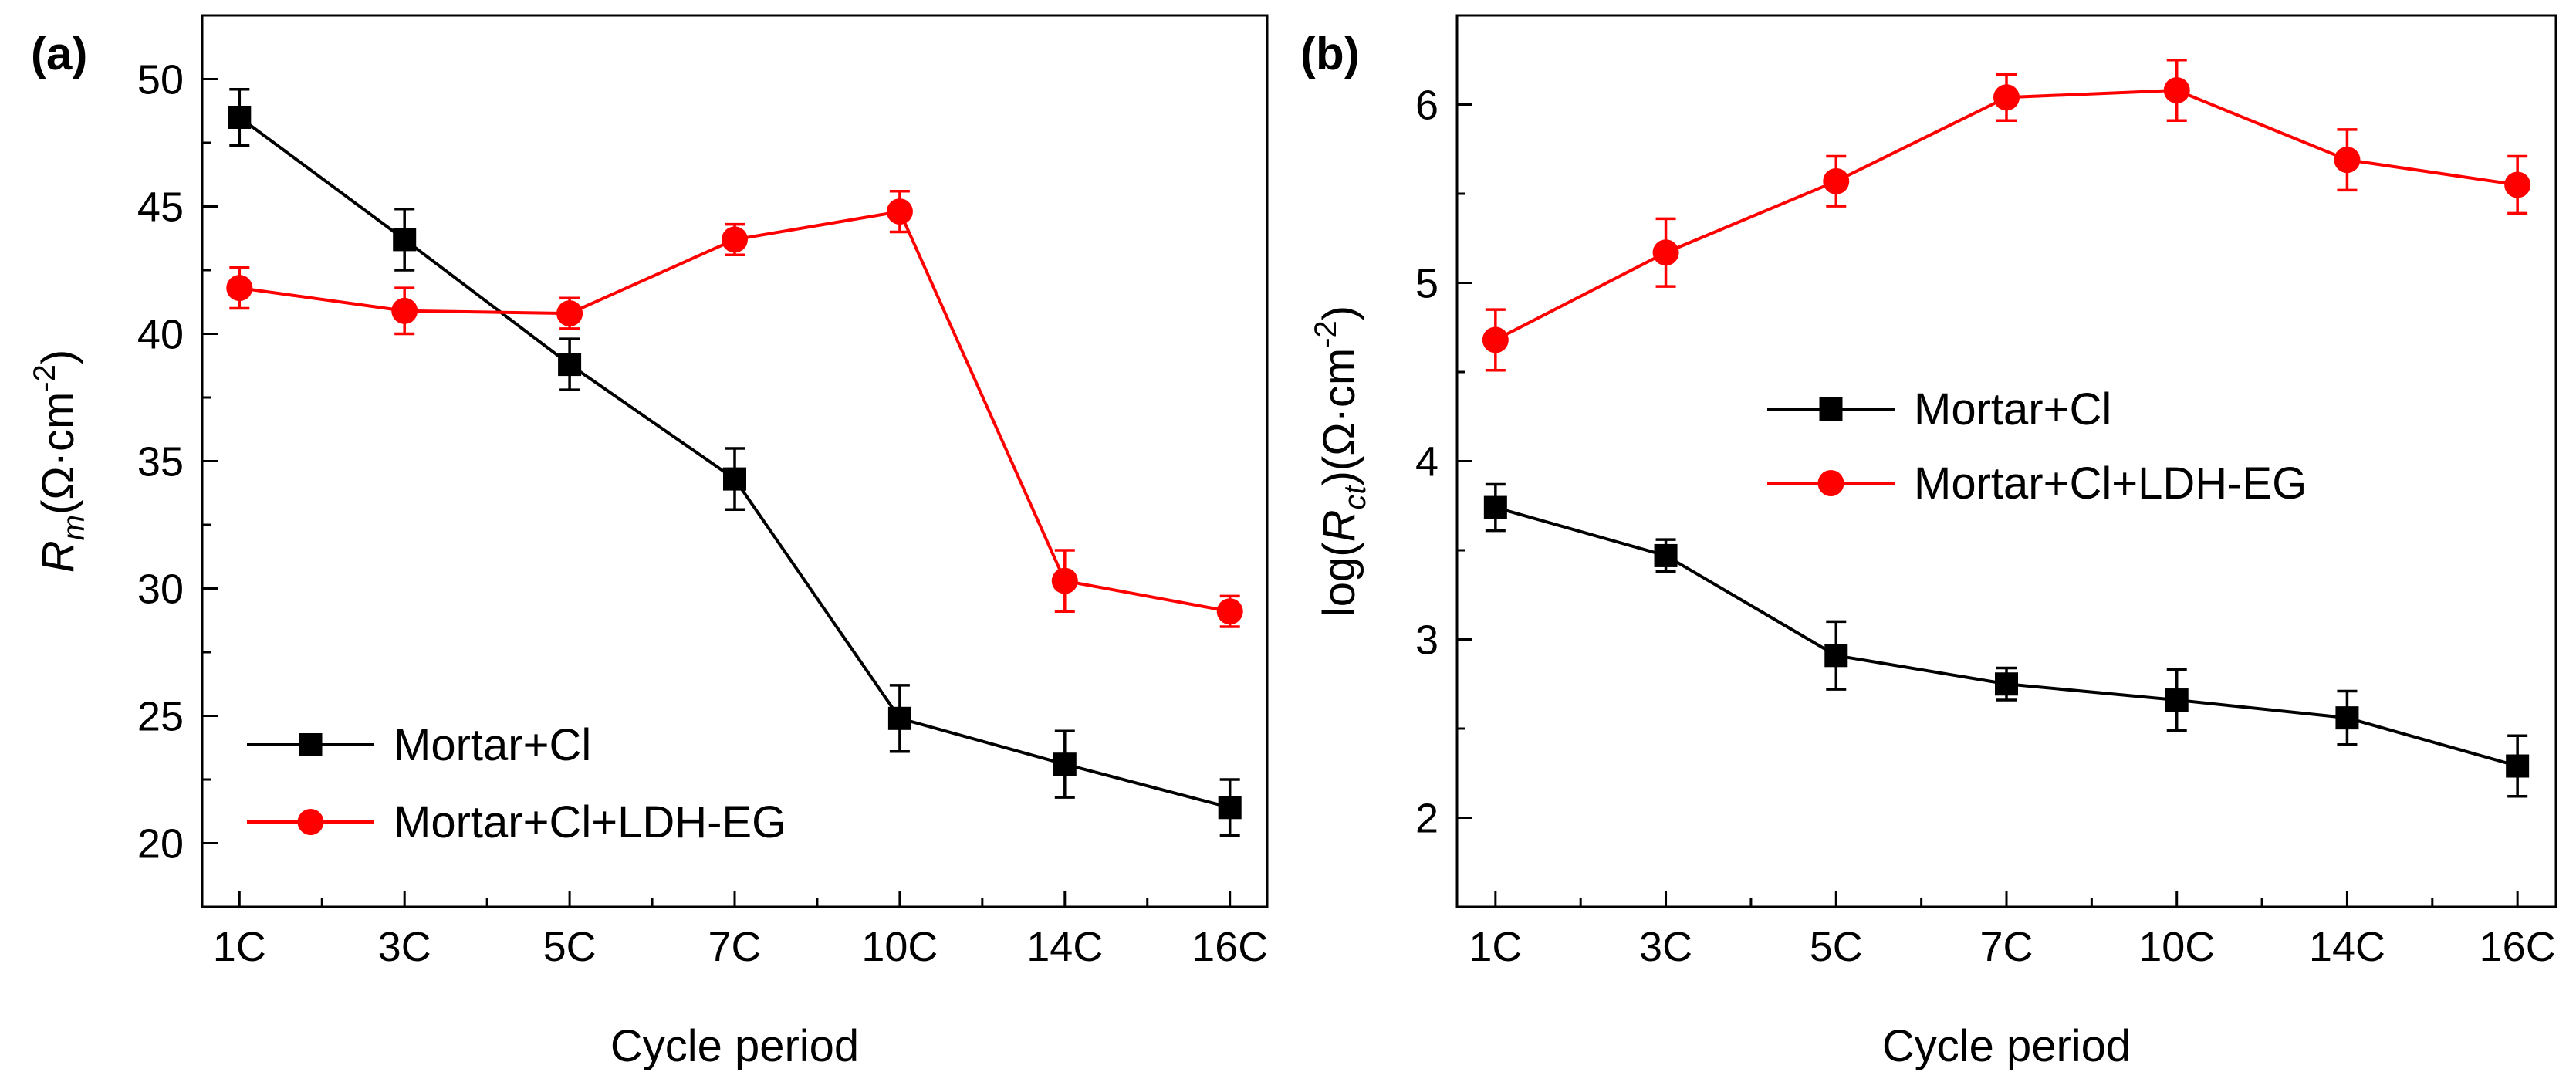  I want to click on panel-label: (b), so click(1330, 53).